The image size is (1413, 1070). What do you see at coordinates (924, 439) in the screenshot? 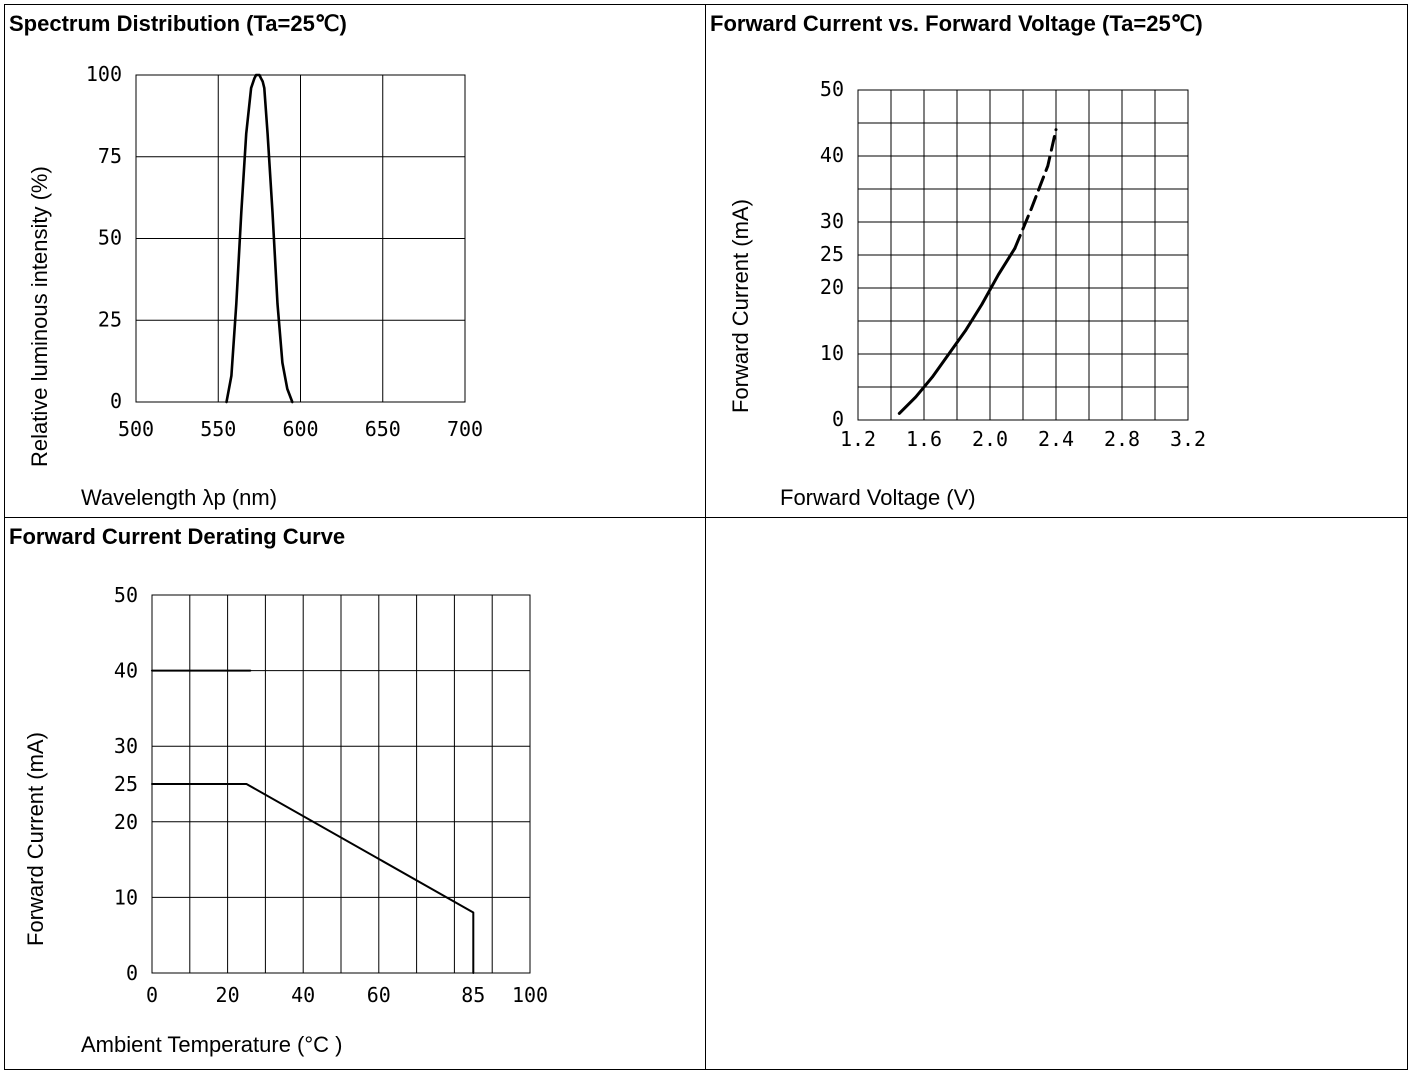
I see `x-tick-label: 1.6` at bounding box center [924, 439].